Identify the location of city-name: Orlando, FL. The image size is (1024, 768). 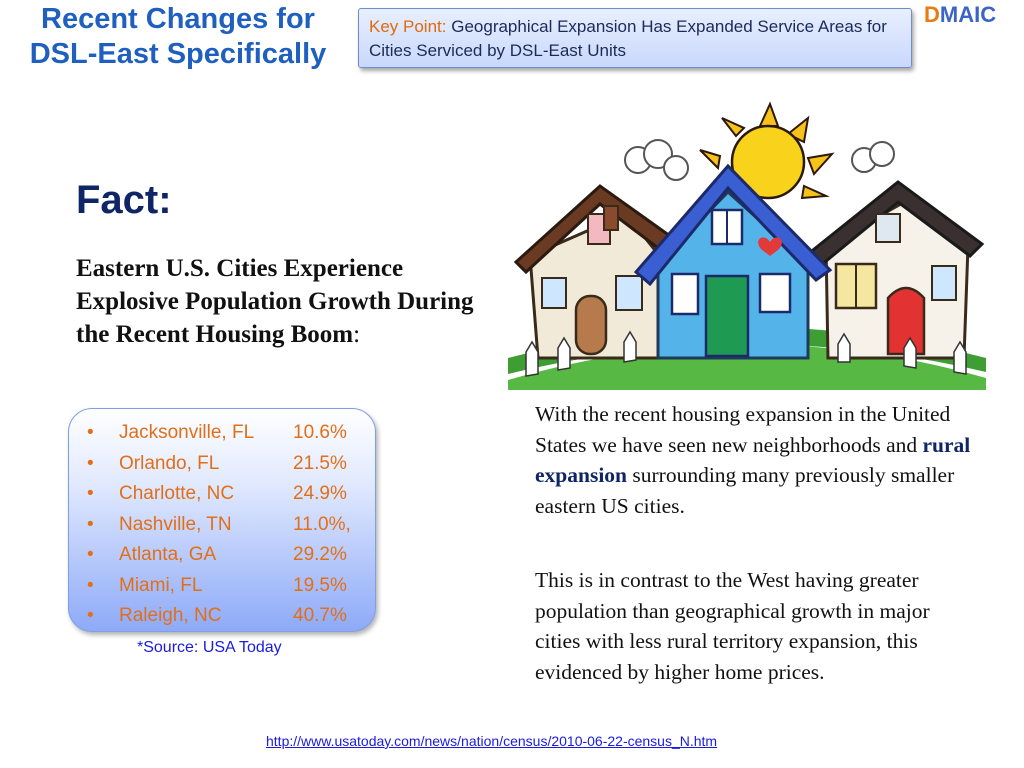
(169, 463).